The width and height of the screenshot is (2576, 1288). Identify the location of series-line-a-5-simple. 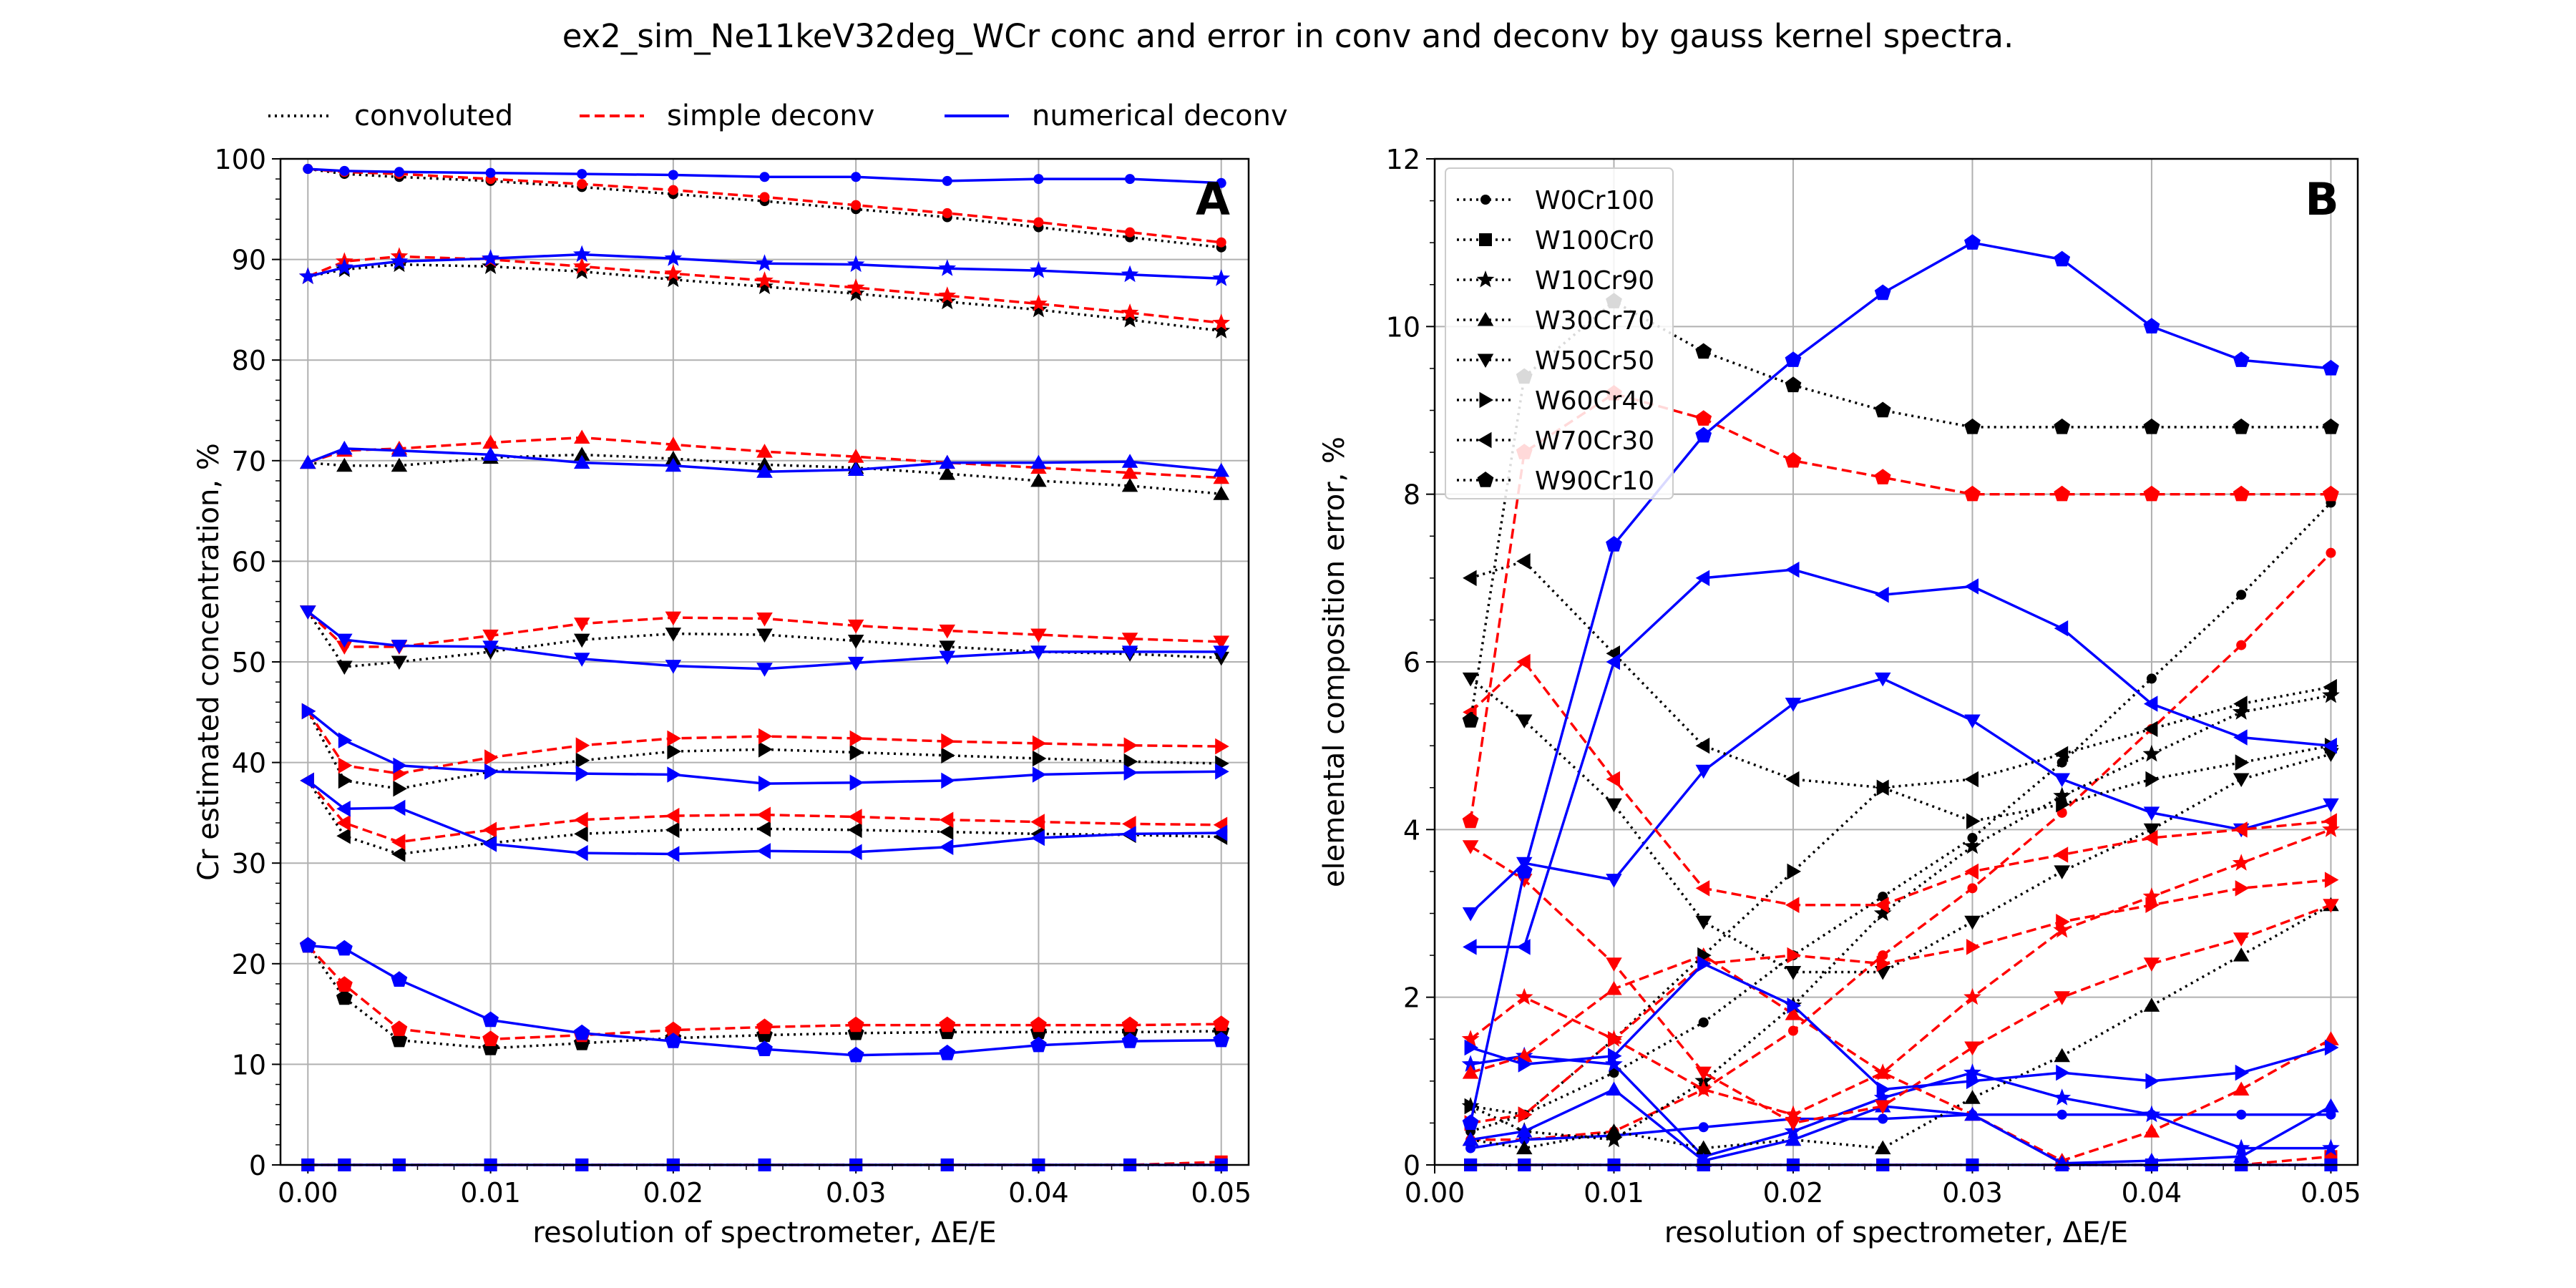
(763, 742).